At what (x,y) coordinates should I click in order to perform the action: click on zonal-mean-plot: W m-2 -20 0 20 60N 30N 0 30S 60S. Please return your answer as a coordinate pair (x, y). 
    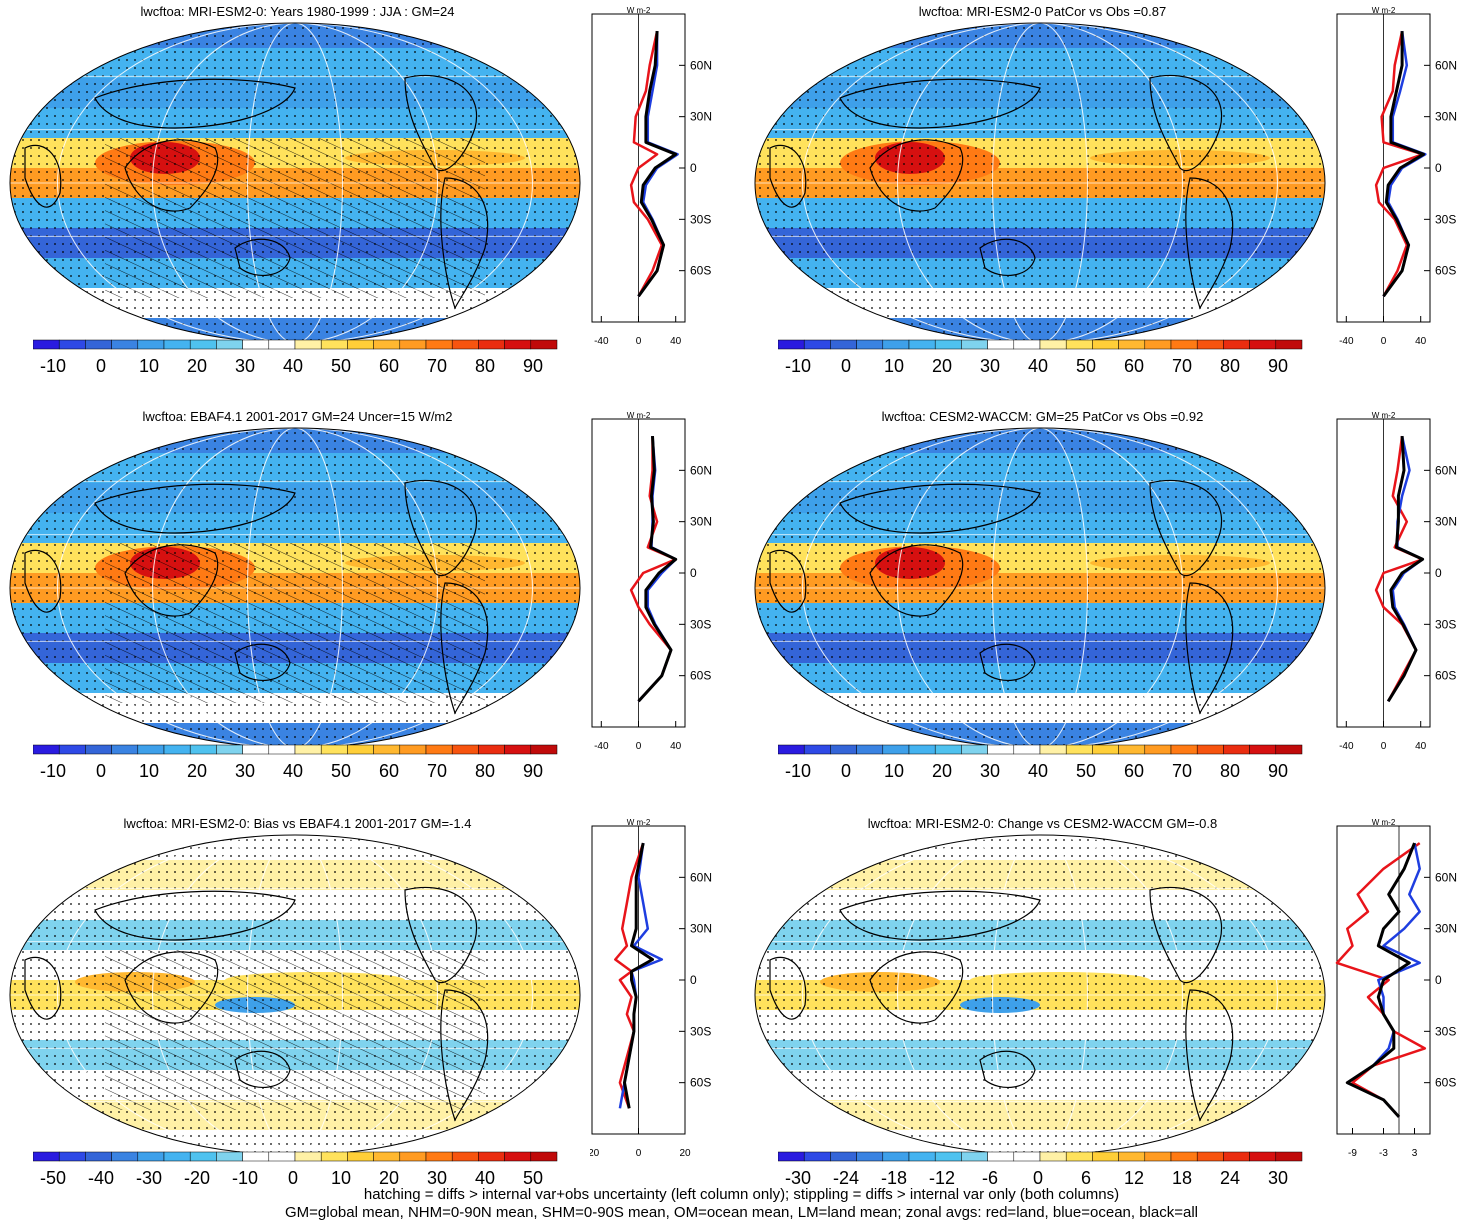
    Looking at the image, I should click on (651, 988).